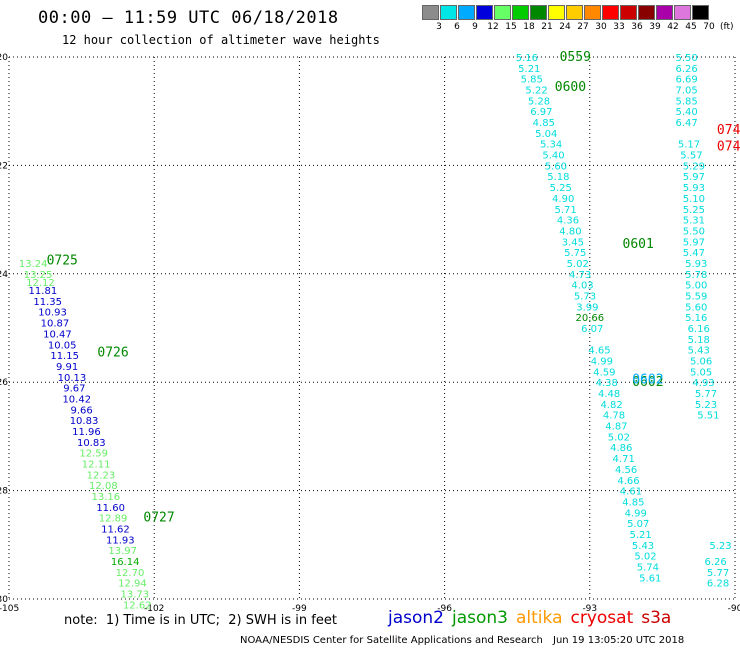 The image size is (740, 650). What do you see at coordinates (696, 264) in the screenshot?
I see `swh-value: 5.93` at bounding box center [696, 264].